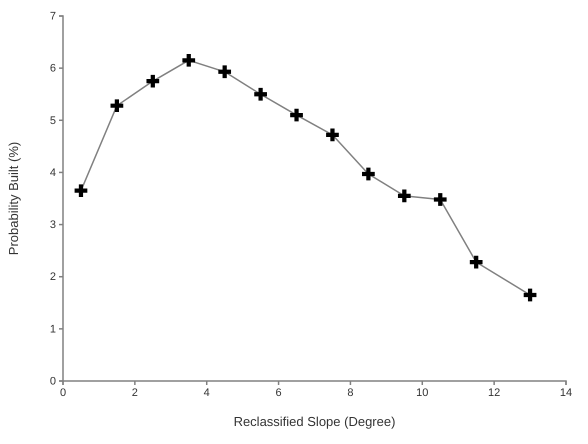 The width and height of the screenshot is (588, 444). Describe the element at coordinates (566, 392) in the screenshot. I see `x-tick-label: 14` at that location.